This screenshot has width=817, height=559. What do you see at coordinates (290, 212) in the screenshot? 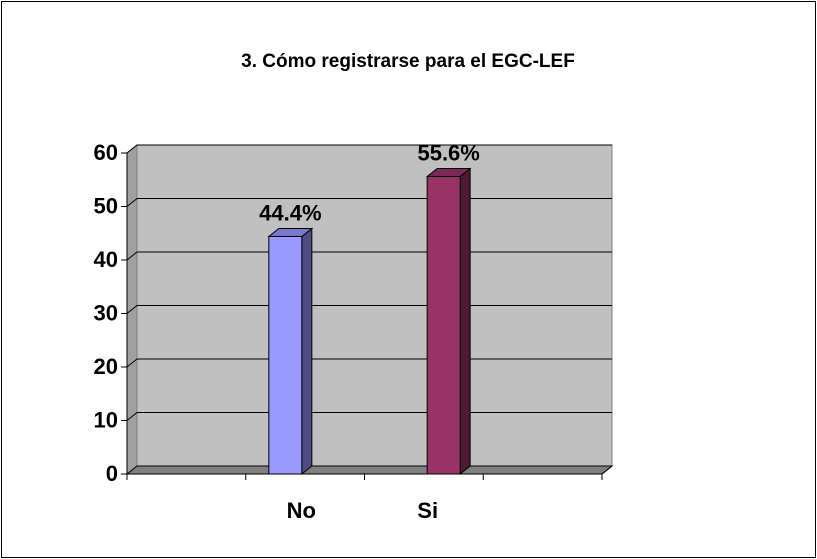
I see `data-label: 44.4%` at bounding box center [290, 212].